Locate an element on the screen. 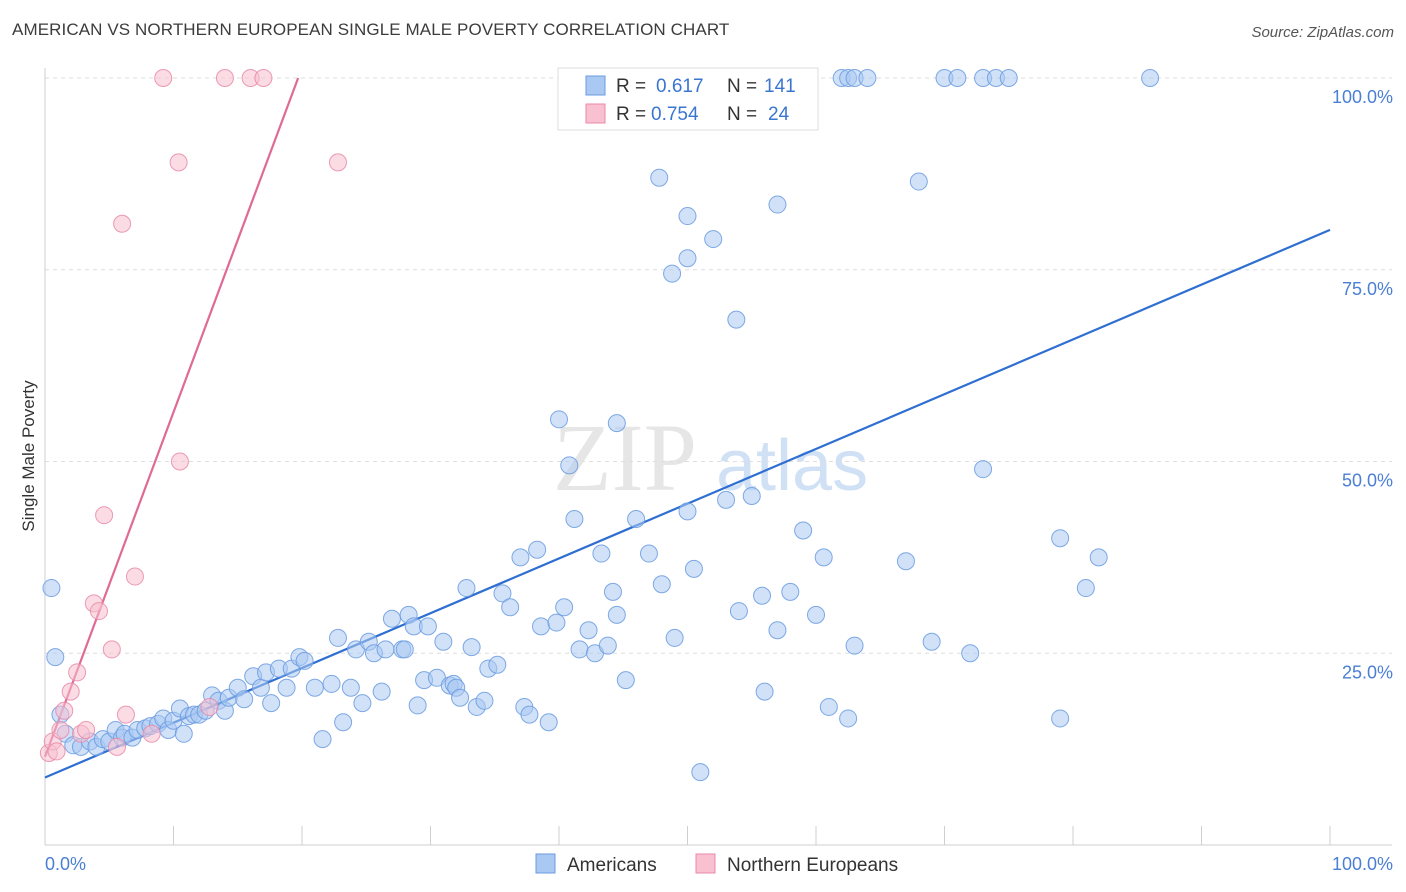 The width and height of the screenshot is (1406, 892). y-tick-label: 75.0% is located at coordinates (1367, 289).